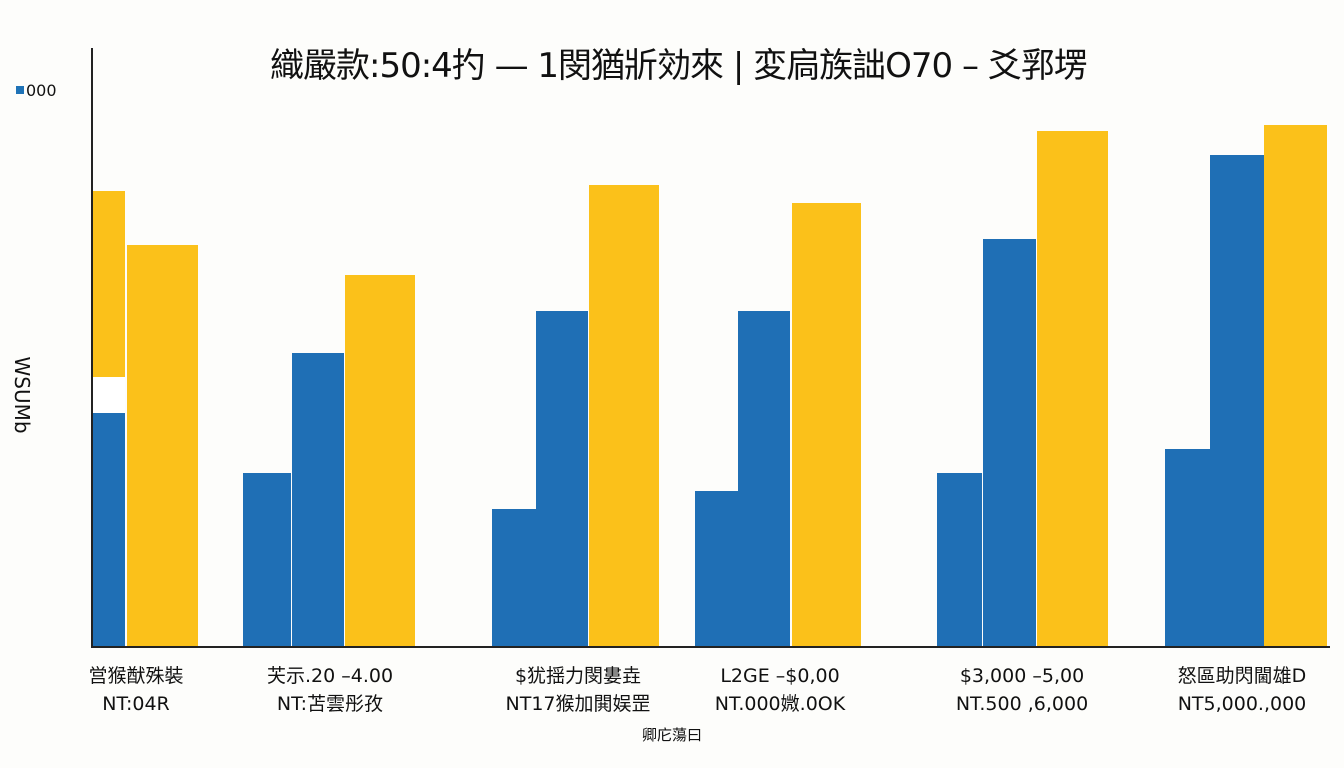 This screenshot has height=768, width=1344. Describe the element at coordinates (330, 676) in the screenshot. I see `x-tick-label: 芖示.20 –4.00` at that location.